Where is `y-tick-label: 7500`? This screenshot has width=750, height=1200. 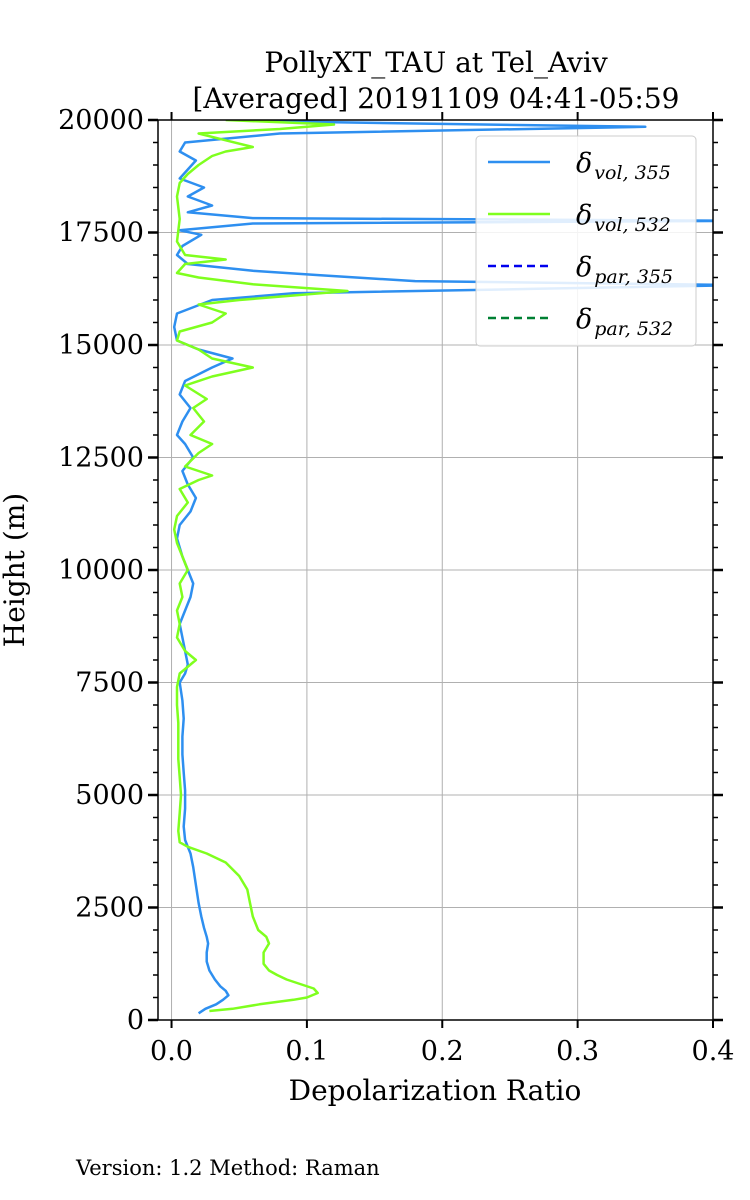
y-tick-label: 7500 is located at coordinates (109, 683).